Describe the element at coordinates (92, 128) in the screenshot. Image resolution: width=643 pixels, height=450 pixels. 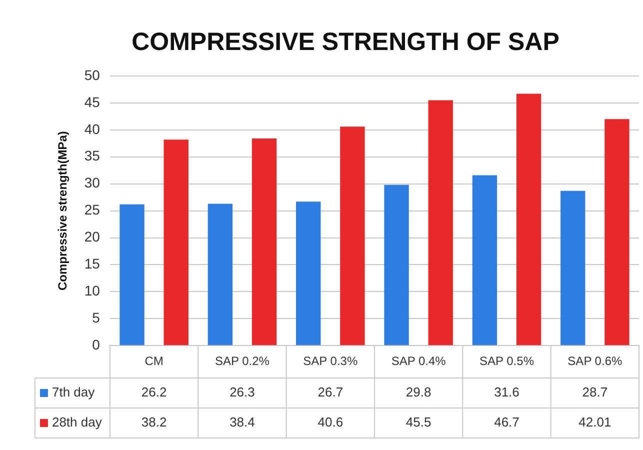
I see `y-tick-label: 40` at that location.